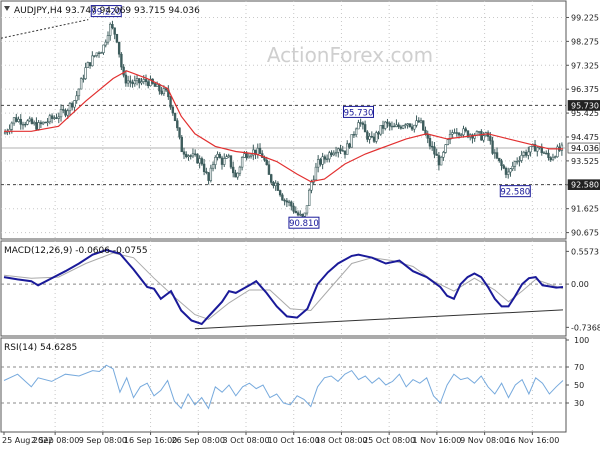 This screenshot has height=450, width=600. What do you see at coordinates (389, 440) in the screenshot?
I see `x-tick-label: 25 Oct 08:00` at bounding box center [389, 440].